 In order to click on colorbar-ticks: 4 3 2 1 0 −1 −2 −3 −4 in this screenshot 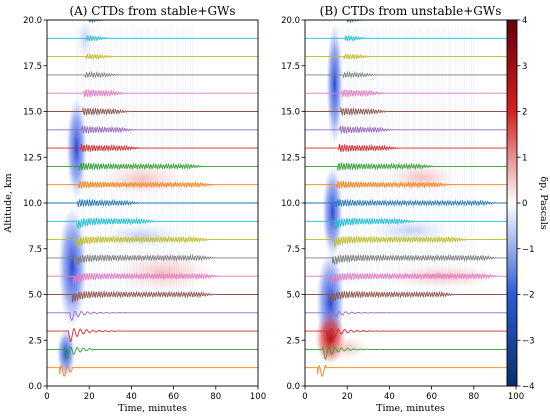, I will do `click(526, 204)`.